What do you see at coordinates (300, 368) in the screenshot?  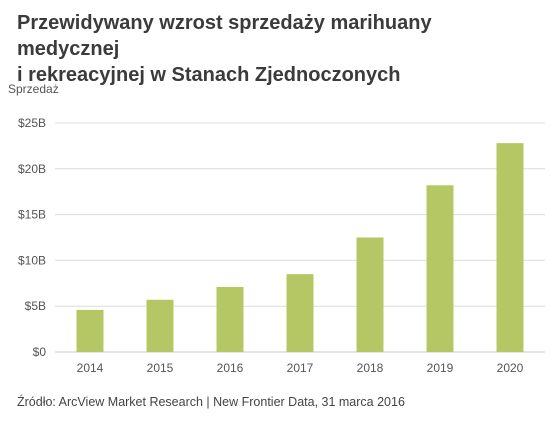 I see `x-tick-label: 2017` at bounding box center [300, 368].